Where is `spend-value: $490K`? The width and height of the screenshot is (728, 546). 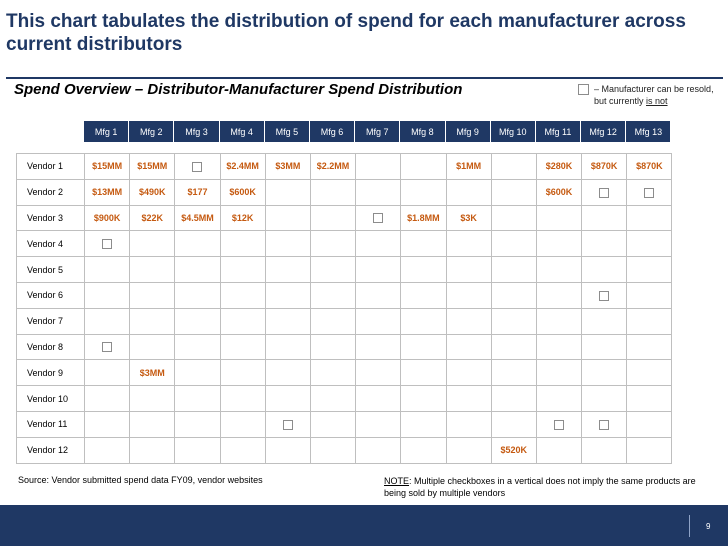 spend-value: $490K is located at coordinates (152, 192).